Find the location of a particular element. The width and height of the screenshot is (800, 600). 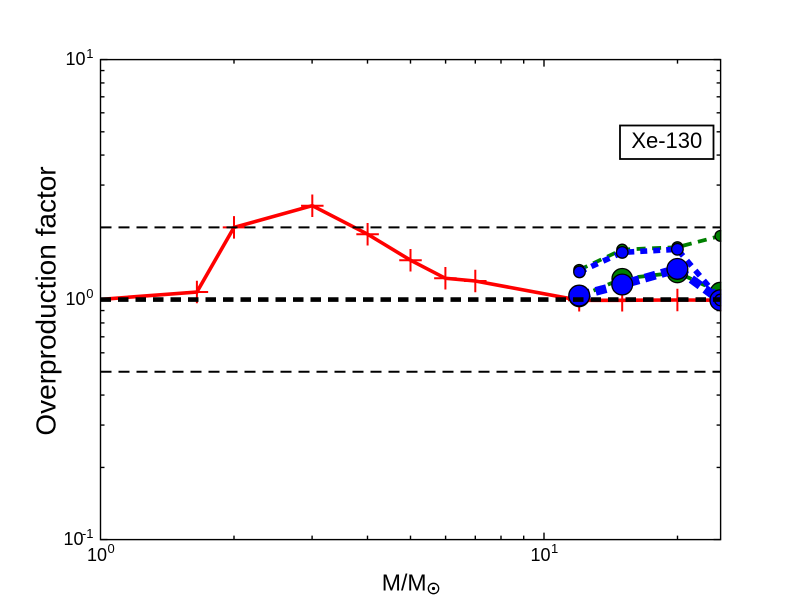

svg-text: Overproduction factor is located at coordinates (46, 300).